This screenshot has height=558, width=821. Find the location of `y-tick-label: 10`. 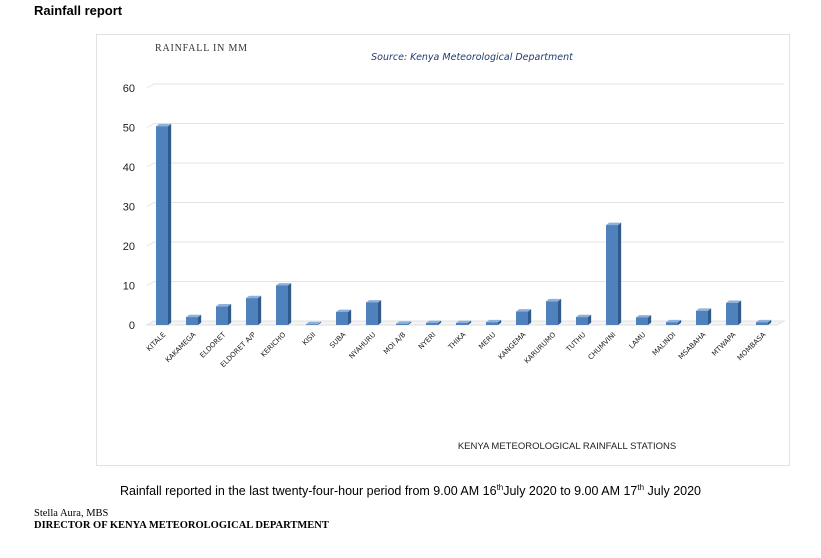

y-tick-label: 10 is located at coordinates (129, 287).